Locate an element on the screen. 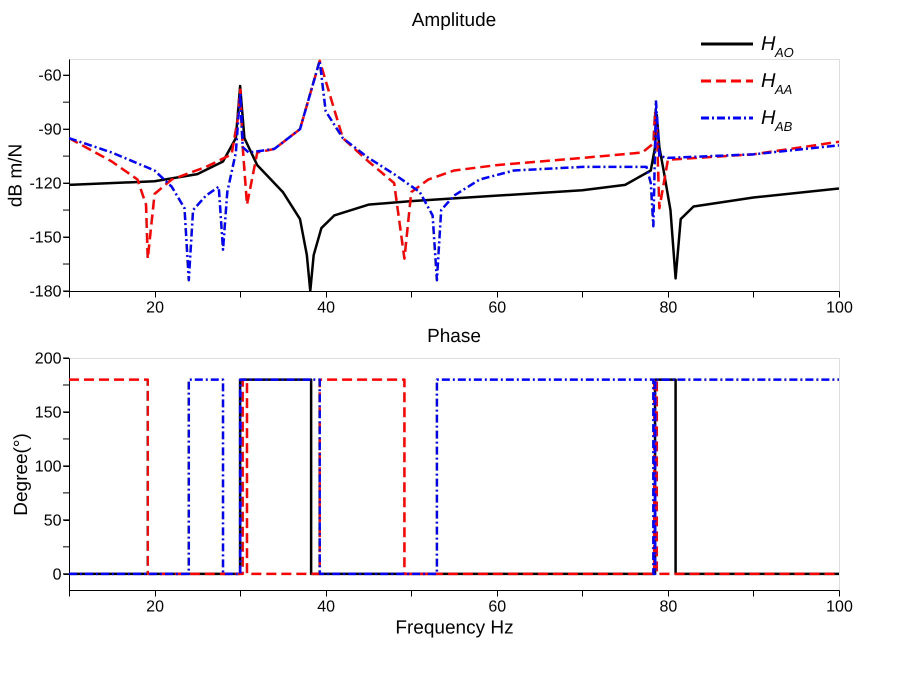 The height and width of the screenshot is (680, 918). y-axis-title: Degree(°) is located at coordinates (21, 474).